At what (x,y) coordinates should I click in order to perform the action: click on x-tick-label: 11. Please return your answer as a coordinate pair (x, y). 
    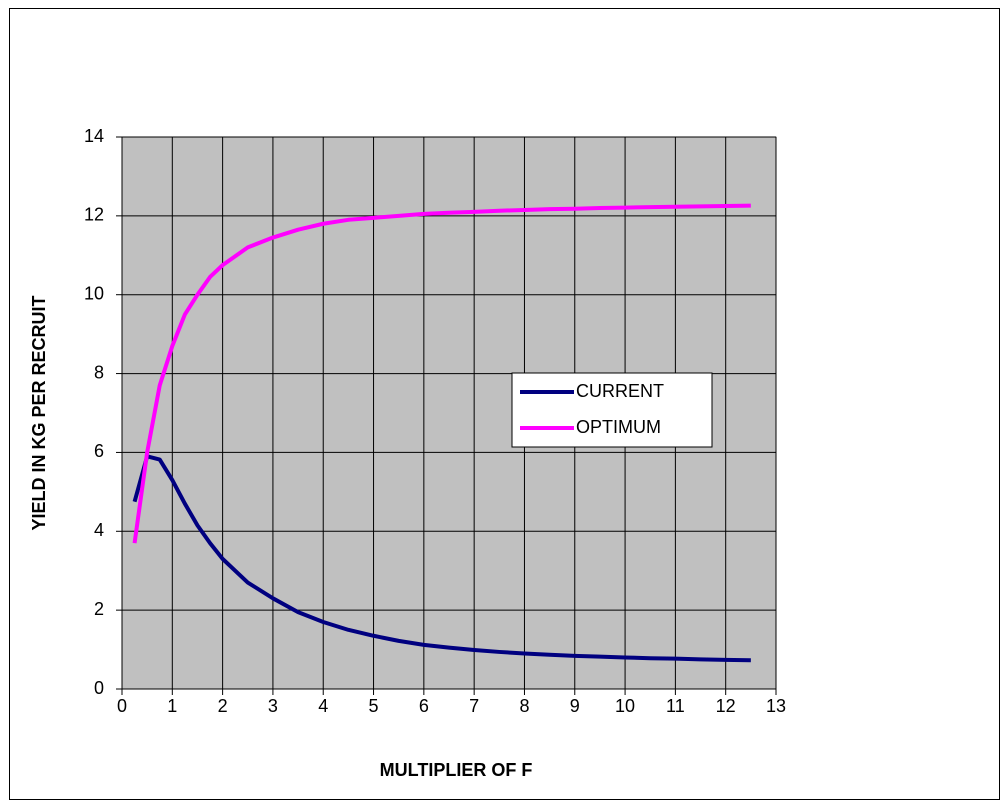
    Looking at the image, I should click on (675, 706).